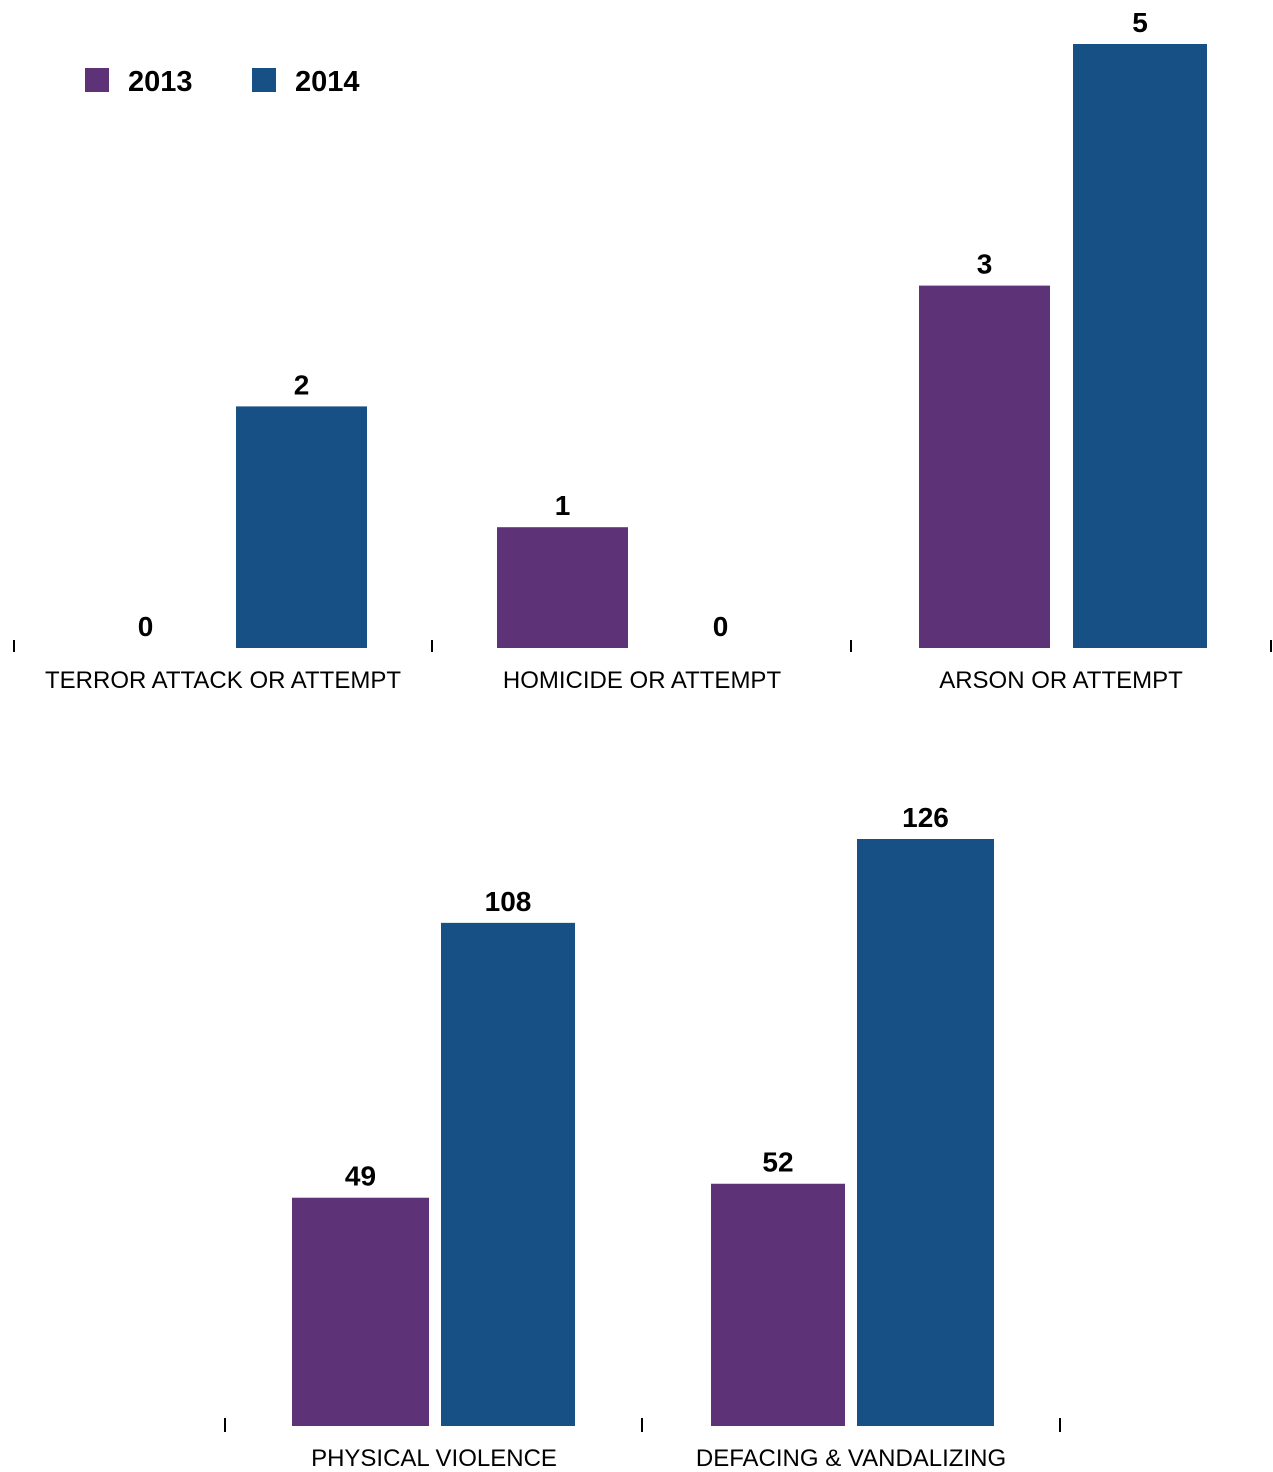 This screenshot has width=1273, height=1472. Describe the element at coordinates (301, 527) in the screenshot. I see `bar-terror-attack-or-attempt-2014` at that location.